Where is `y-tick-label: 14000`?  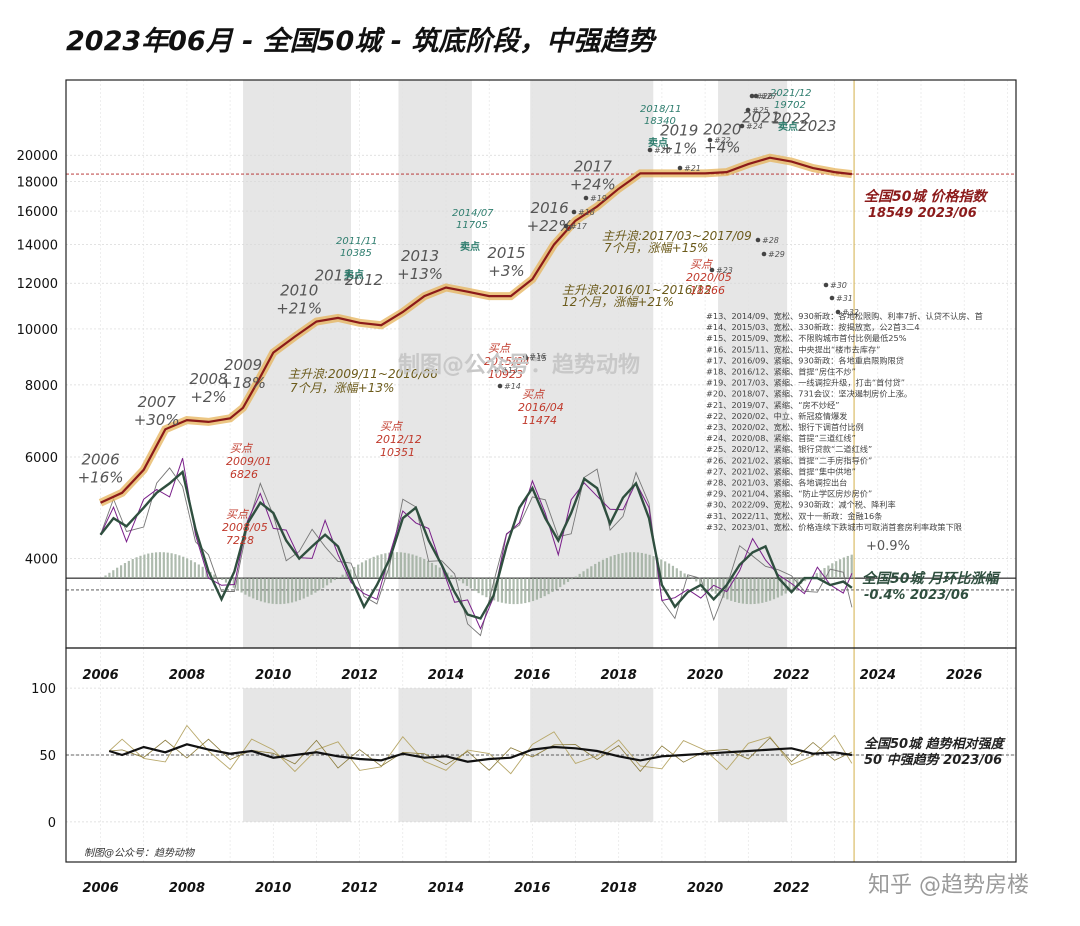 y-tick-label: 14000 is located at coordinates (37, 246).